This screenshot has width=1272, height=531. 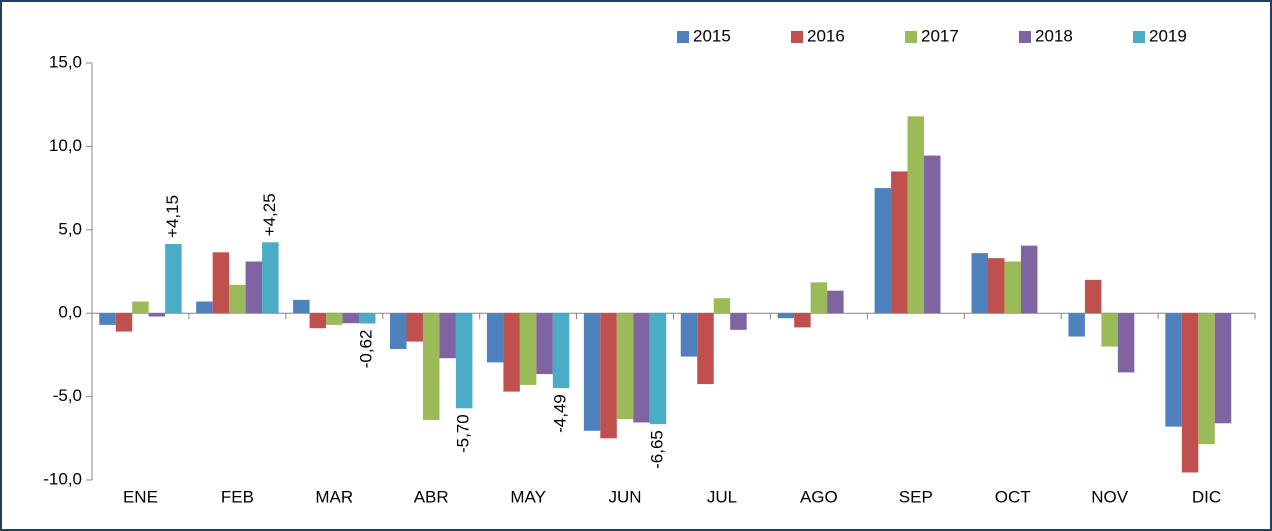 I want to click on legend-label: 2017, so click(x=940, y=35).